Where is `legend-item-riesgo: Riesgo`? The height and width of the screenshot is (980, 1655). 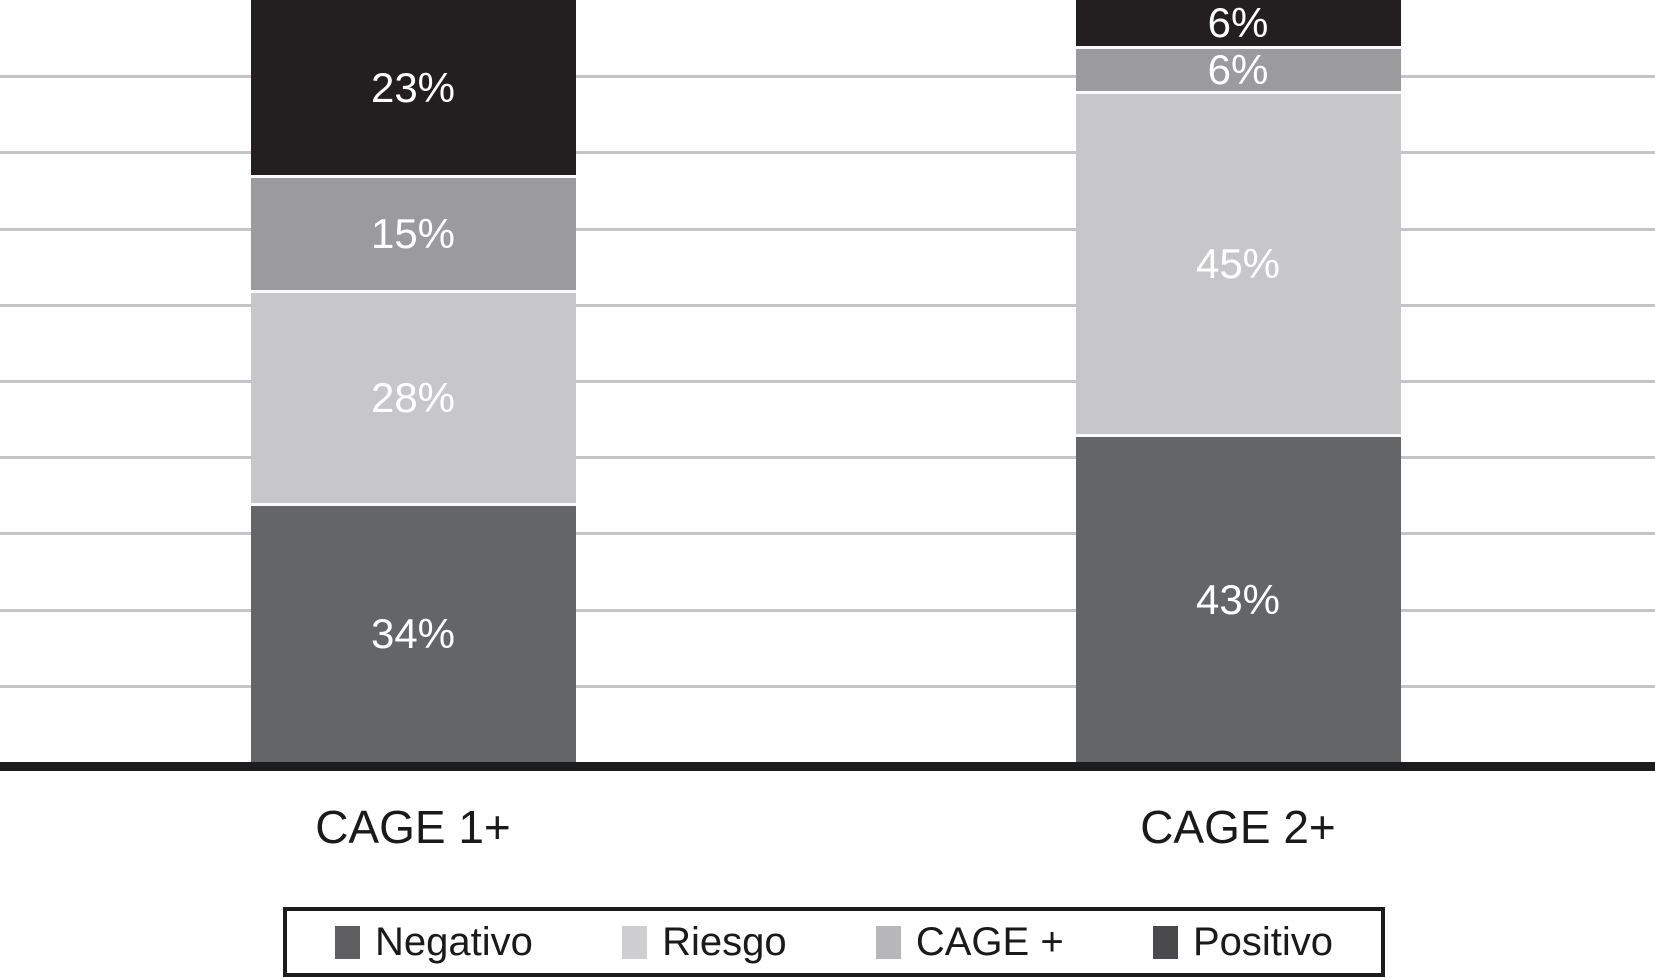 legend-item-riesgo: Riesgo is located at coordinates (704, 942).